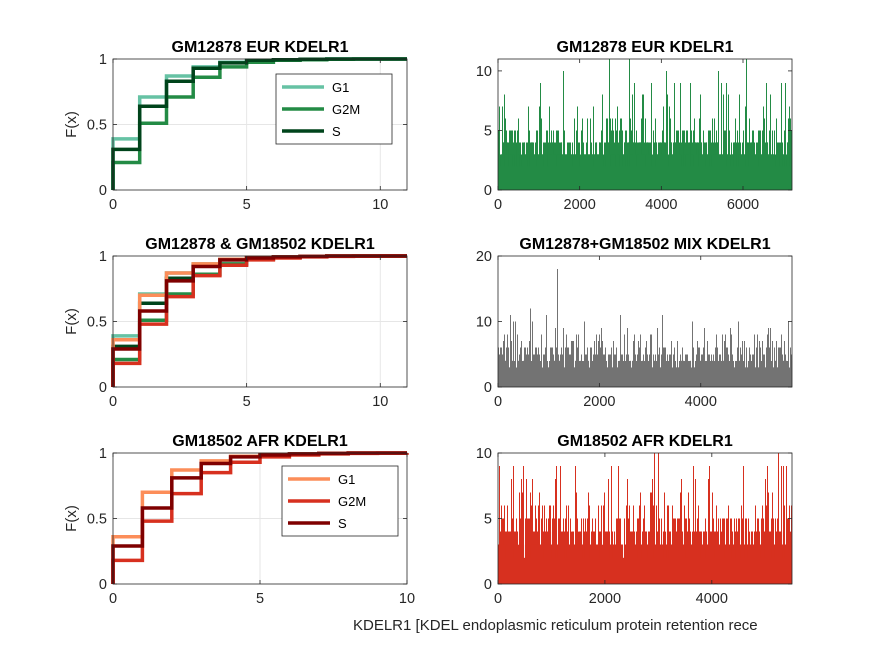  What do you see at coordinates (380, 205) in the screenshot?
I see `x-tick-label: 10` at bounding box center [380, 205].